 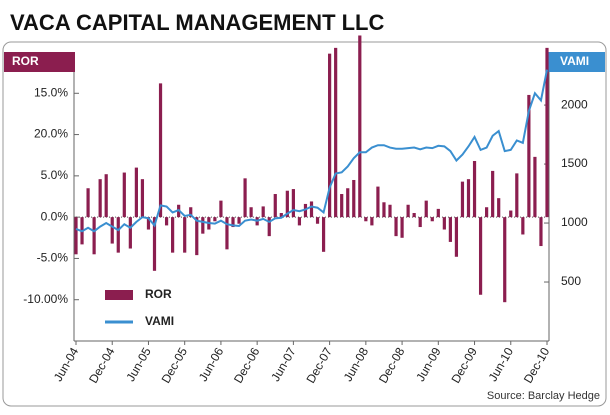 What do you see at coordinates (119, 295) in the screenshot?
I see `legend-swatch` at bounding box center [119, 295].